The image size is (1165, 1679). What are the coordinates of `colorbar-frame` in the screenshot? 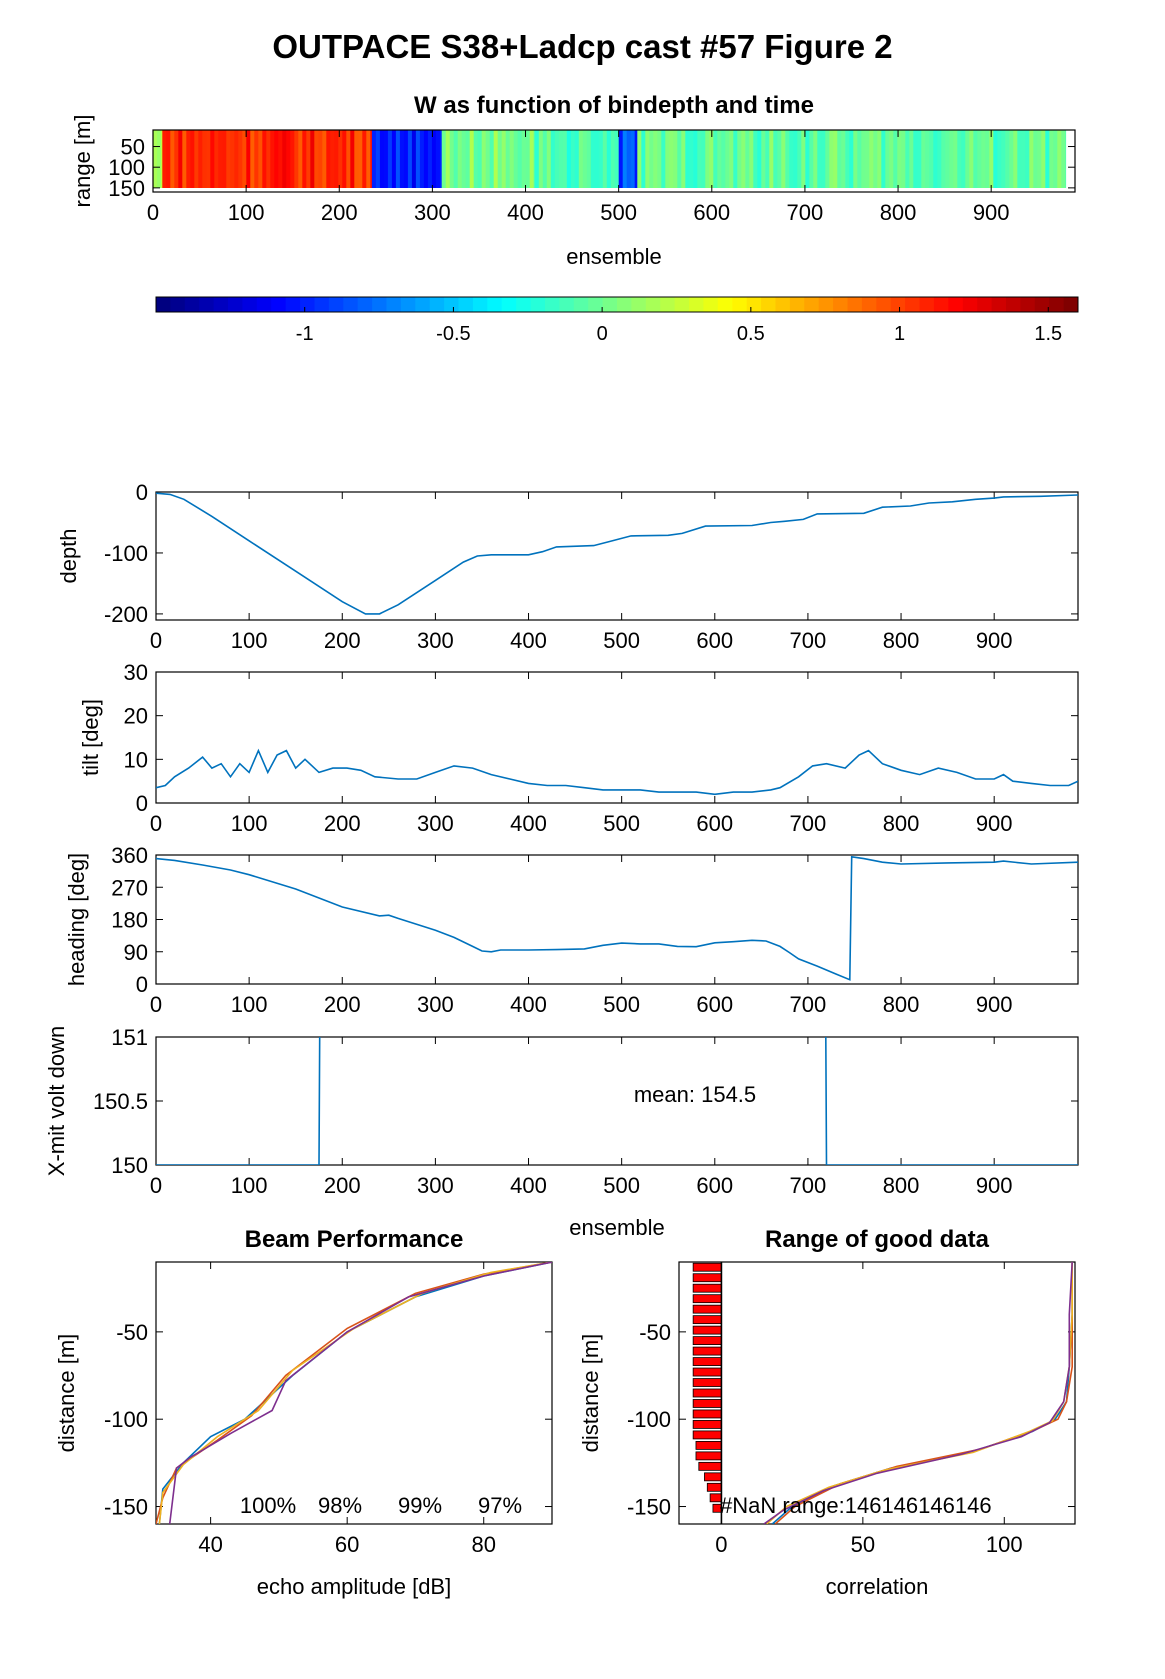 It's located at (617, 304).